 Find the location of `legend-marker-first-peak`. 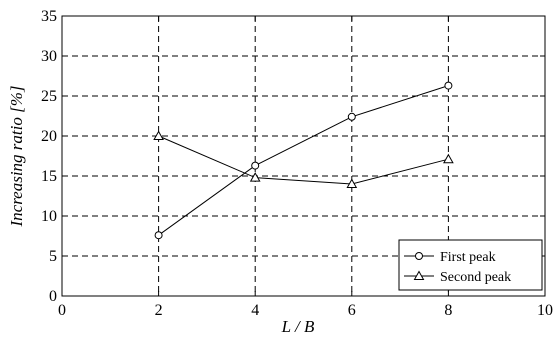

legend-marker-first-peak is located at coordinates (419, 256).